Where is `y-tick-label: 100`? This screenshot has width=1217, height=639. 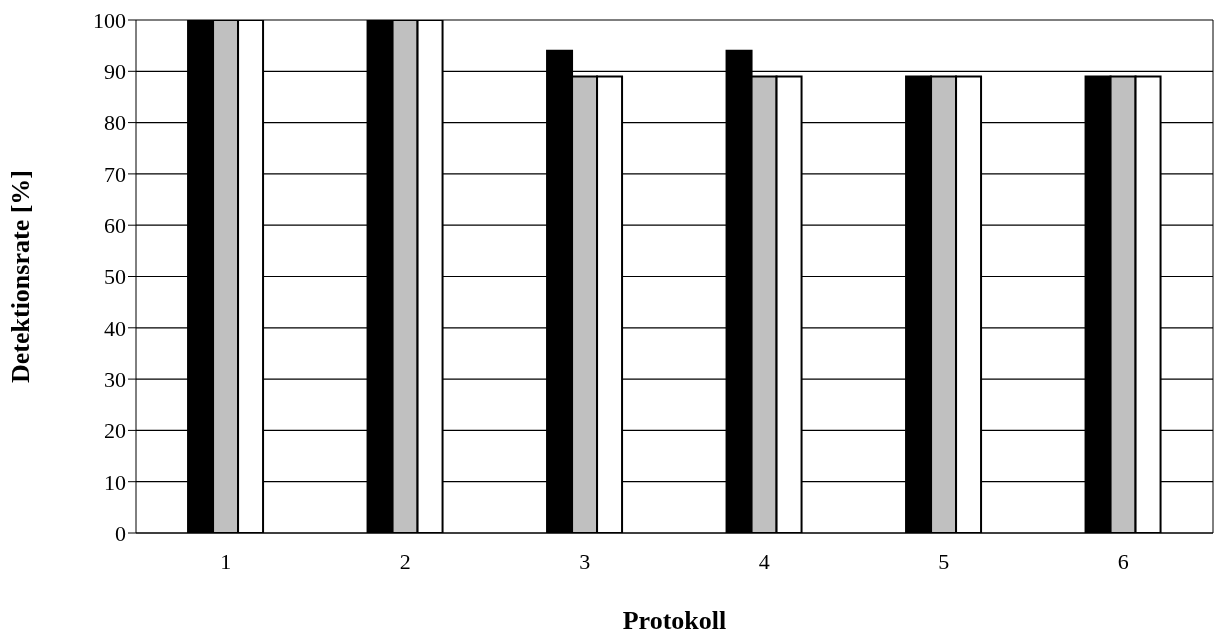
y-tick-label: 100 is located at coordinates (109, 20).